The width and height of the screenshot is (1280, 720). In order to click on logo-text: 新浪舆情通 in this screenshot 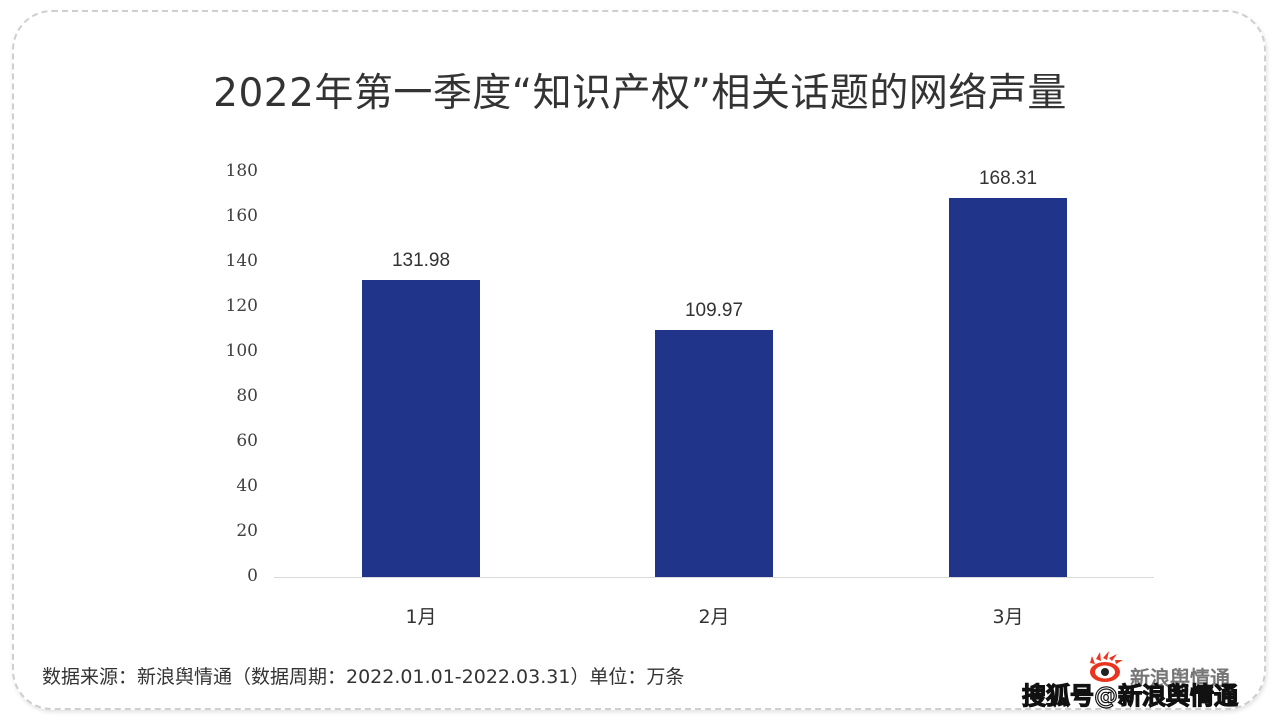, I will do `click(1180, 678)`.